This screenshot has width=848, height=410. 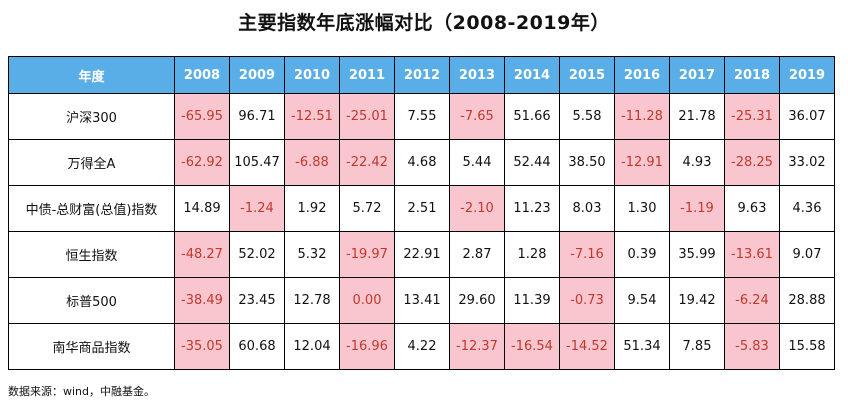 What do you see at coordinates (82, 391) in the screenshot?
I see `source-note: 数据来源：wind，中融基金。` at bounding box center [82, 391].